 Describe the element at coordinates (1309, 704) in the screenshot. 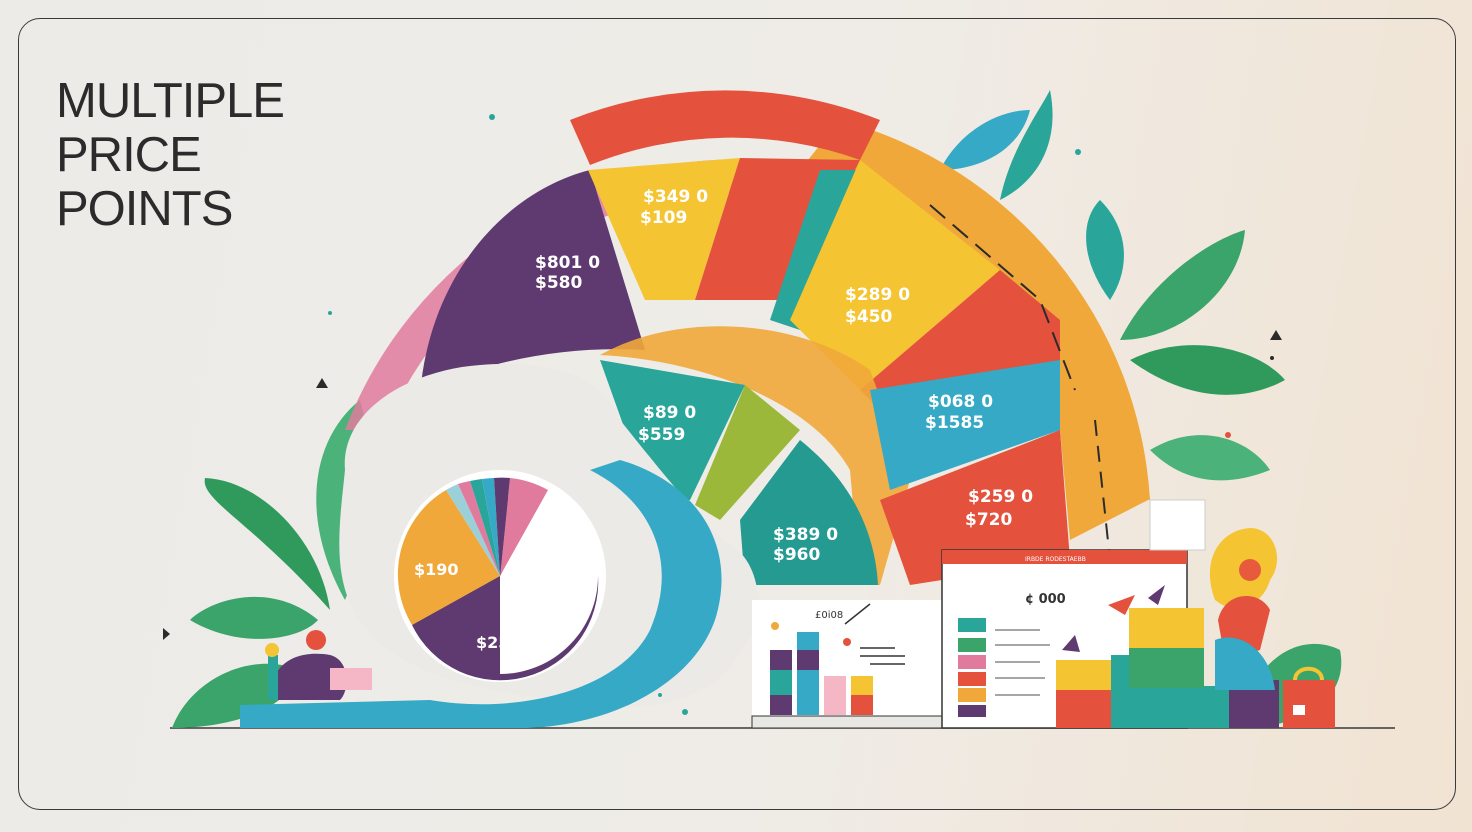

I see `bag-body` at that location.